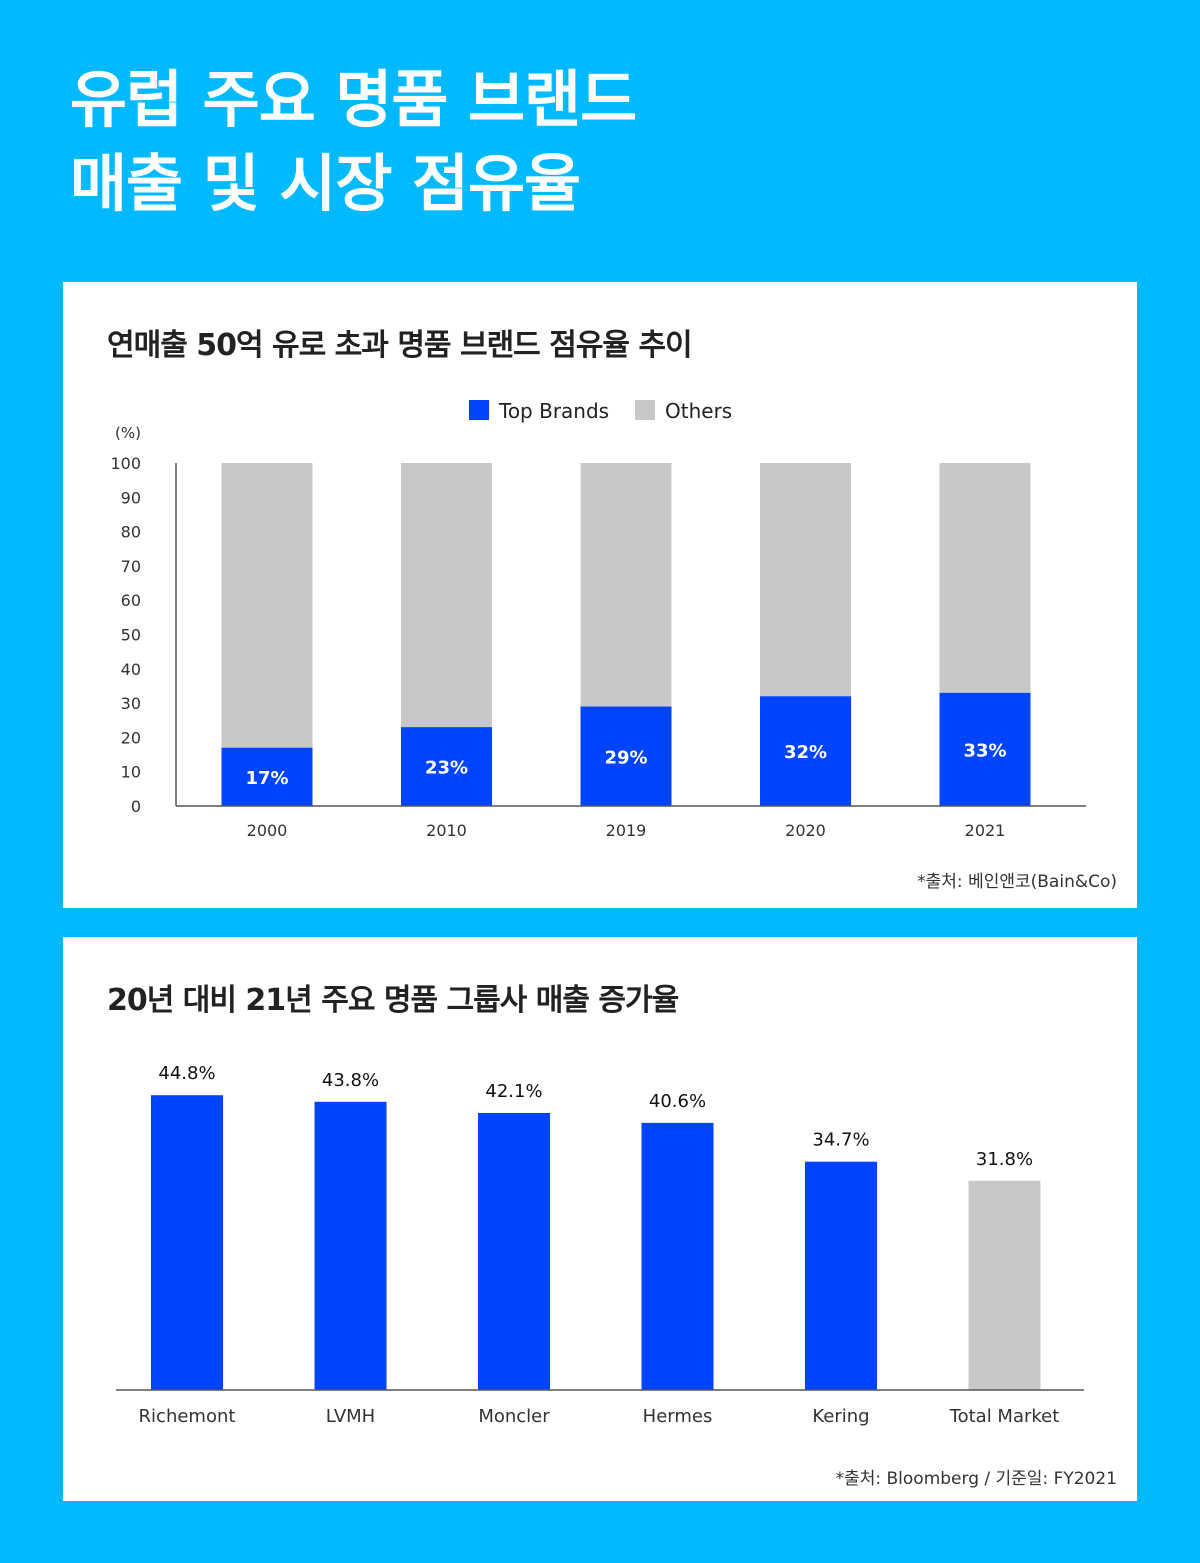  What do you see at coordinates (136, 806) in the screenshot?
I see `y-tick-label: 0` at bounding box center [136, 806].